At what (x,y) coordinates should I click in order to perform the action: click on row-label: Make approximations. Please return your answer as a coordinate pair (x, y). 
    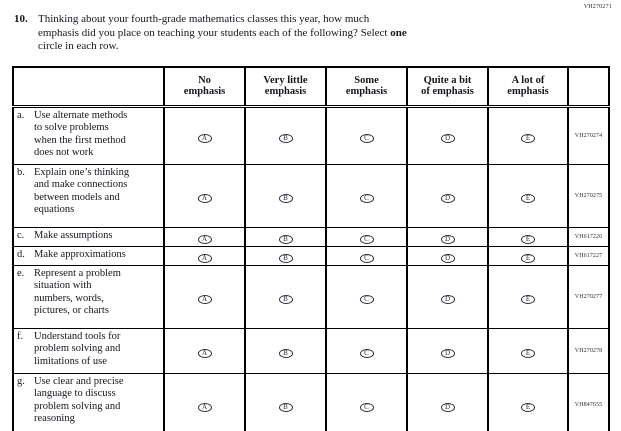
    Looking at the image, I should click on (80, 254).